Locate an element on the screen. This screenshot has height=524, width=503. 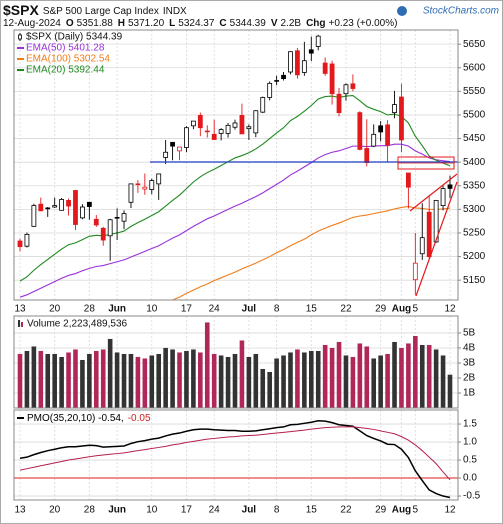
quote-label: C is located at coordinates (222, 23).